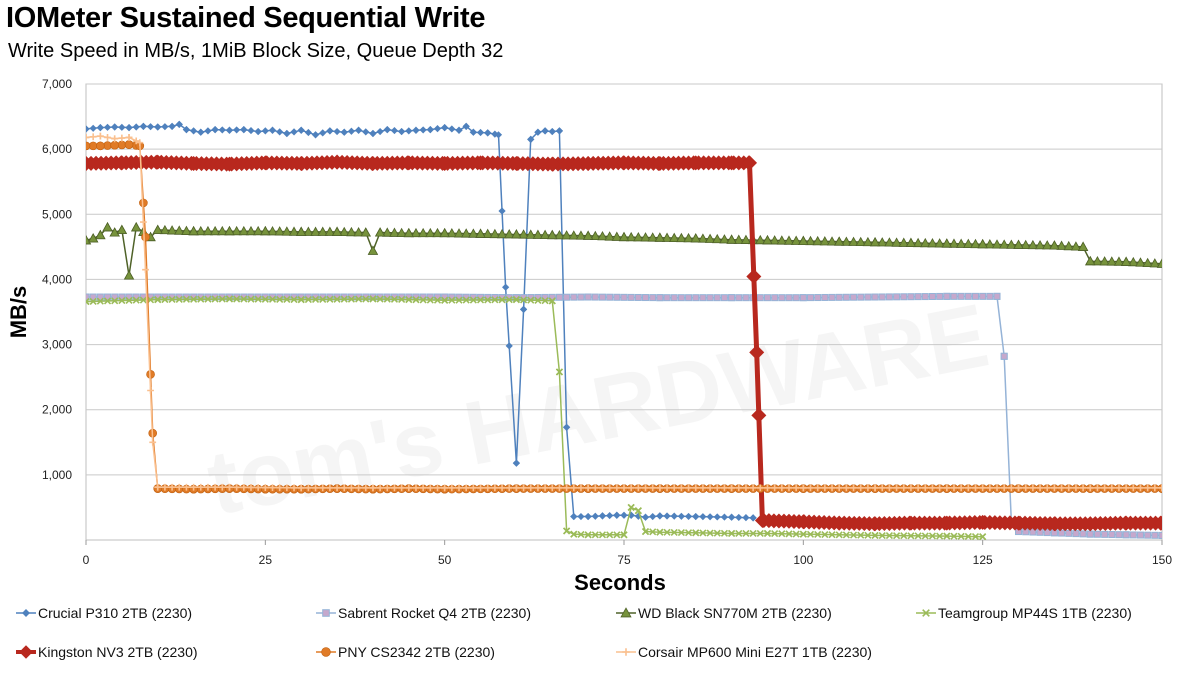  Describe the element at coordinates (107, 652) in the screenshot. I see `legend-item: Kingston NV3 2TB (2230)` at that location.